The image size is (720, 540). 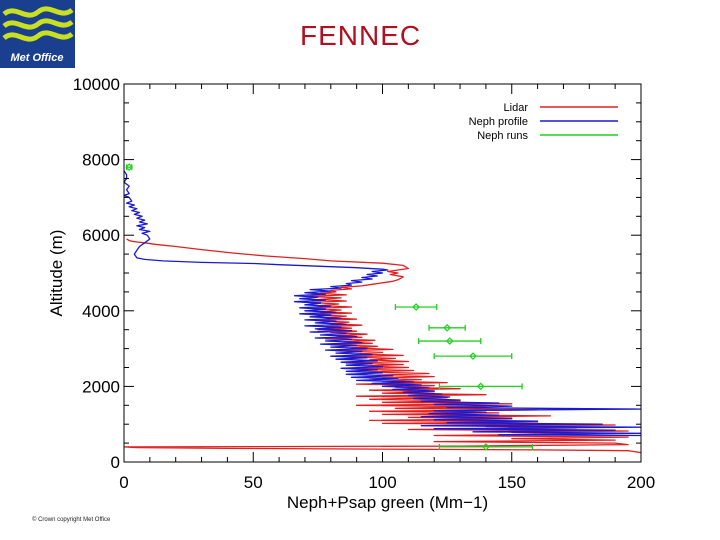 I want to click on x-tick-label: 150, so click(x=512, y=482).